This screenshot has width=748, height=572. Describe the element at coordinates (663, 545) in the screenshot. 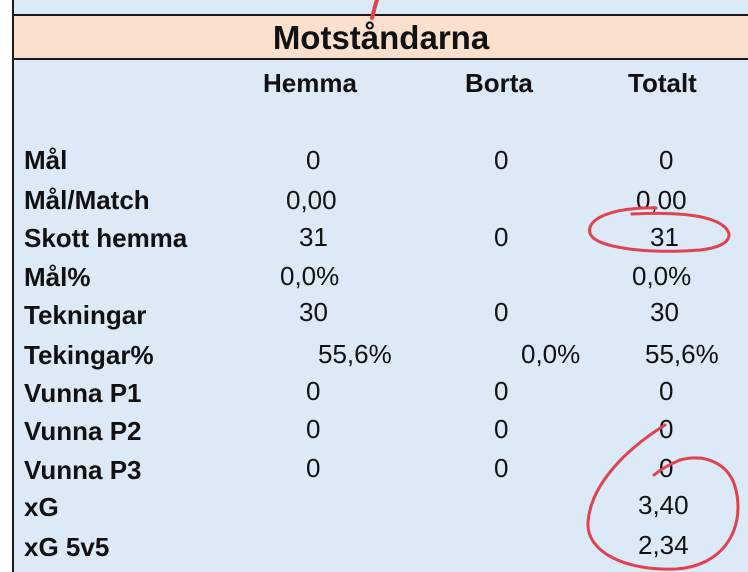

I see `cell-totalt: 2,34` at that location.